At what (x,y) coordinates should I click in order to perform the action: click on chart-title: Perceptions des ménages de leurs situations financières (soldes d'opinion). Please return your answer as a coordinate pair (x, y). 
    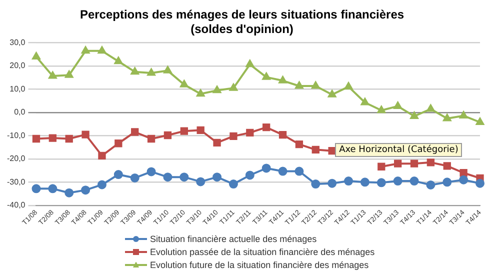
    Looking at the image, I should click on (242, 22).